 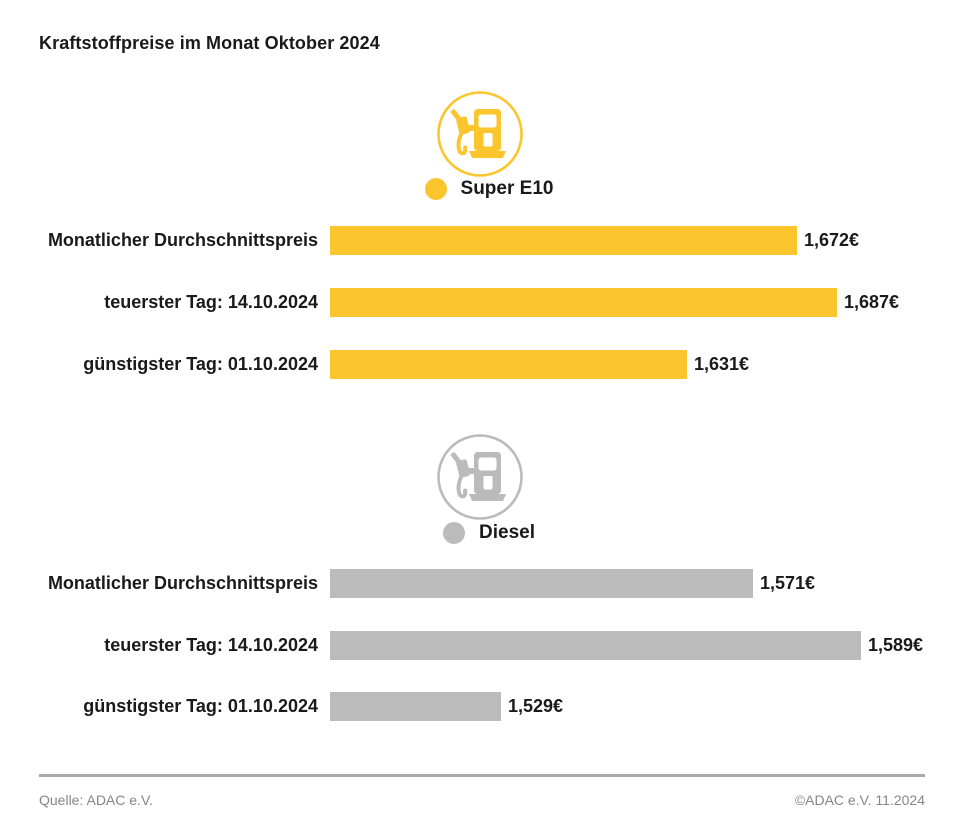 What do you see at coordinates (859, 800) in the screenshot?
I see `copyright-note: ©ADAC e.V. 11.2024` at bounding box center [859, 800].